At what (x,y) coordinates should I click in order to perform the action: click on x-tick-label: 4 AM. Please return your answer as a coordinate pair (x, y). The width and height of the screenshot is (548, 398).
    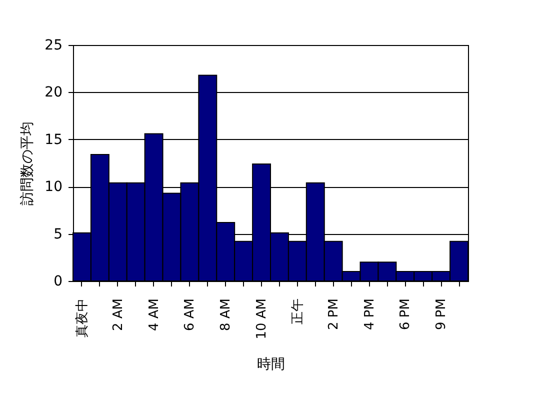
    Looking at the image, I should click on (154, 315).